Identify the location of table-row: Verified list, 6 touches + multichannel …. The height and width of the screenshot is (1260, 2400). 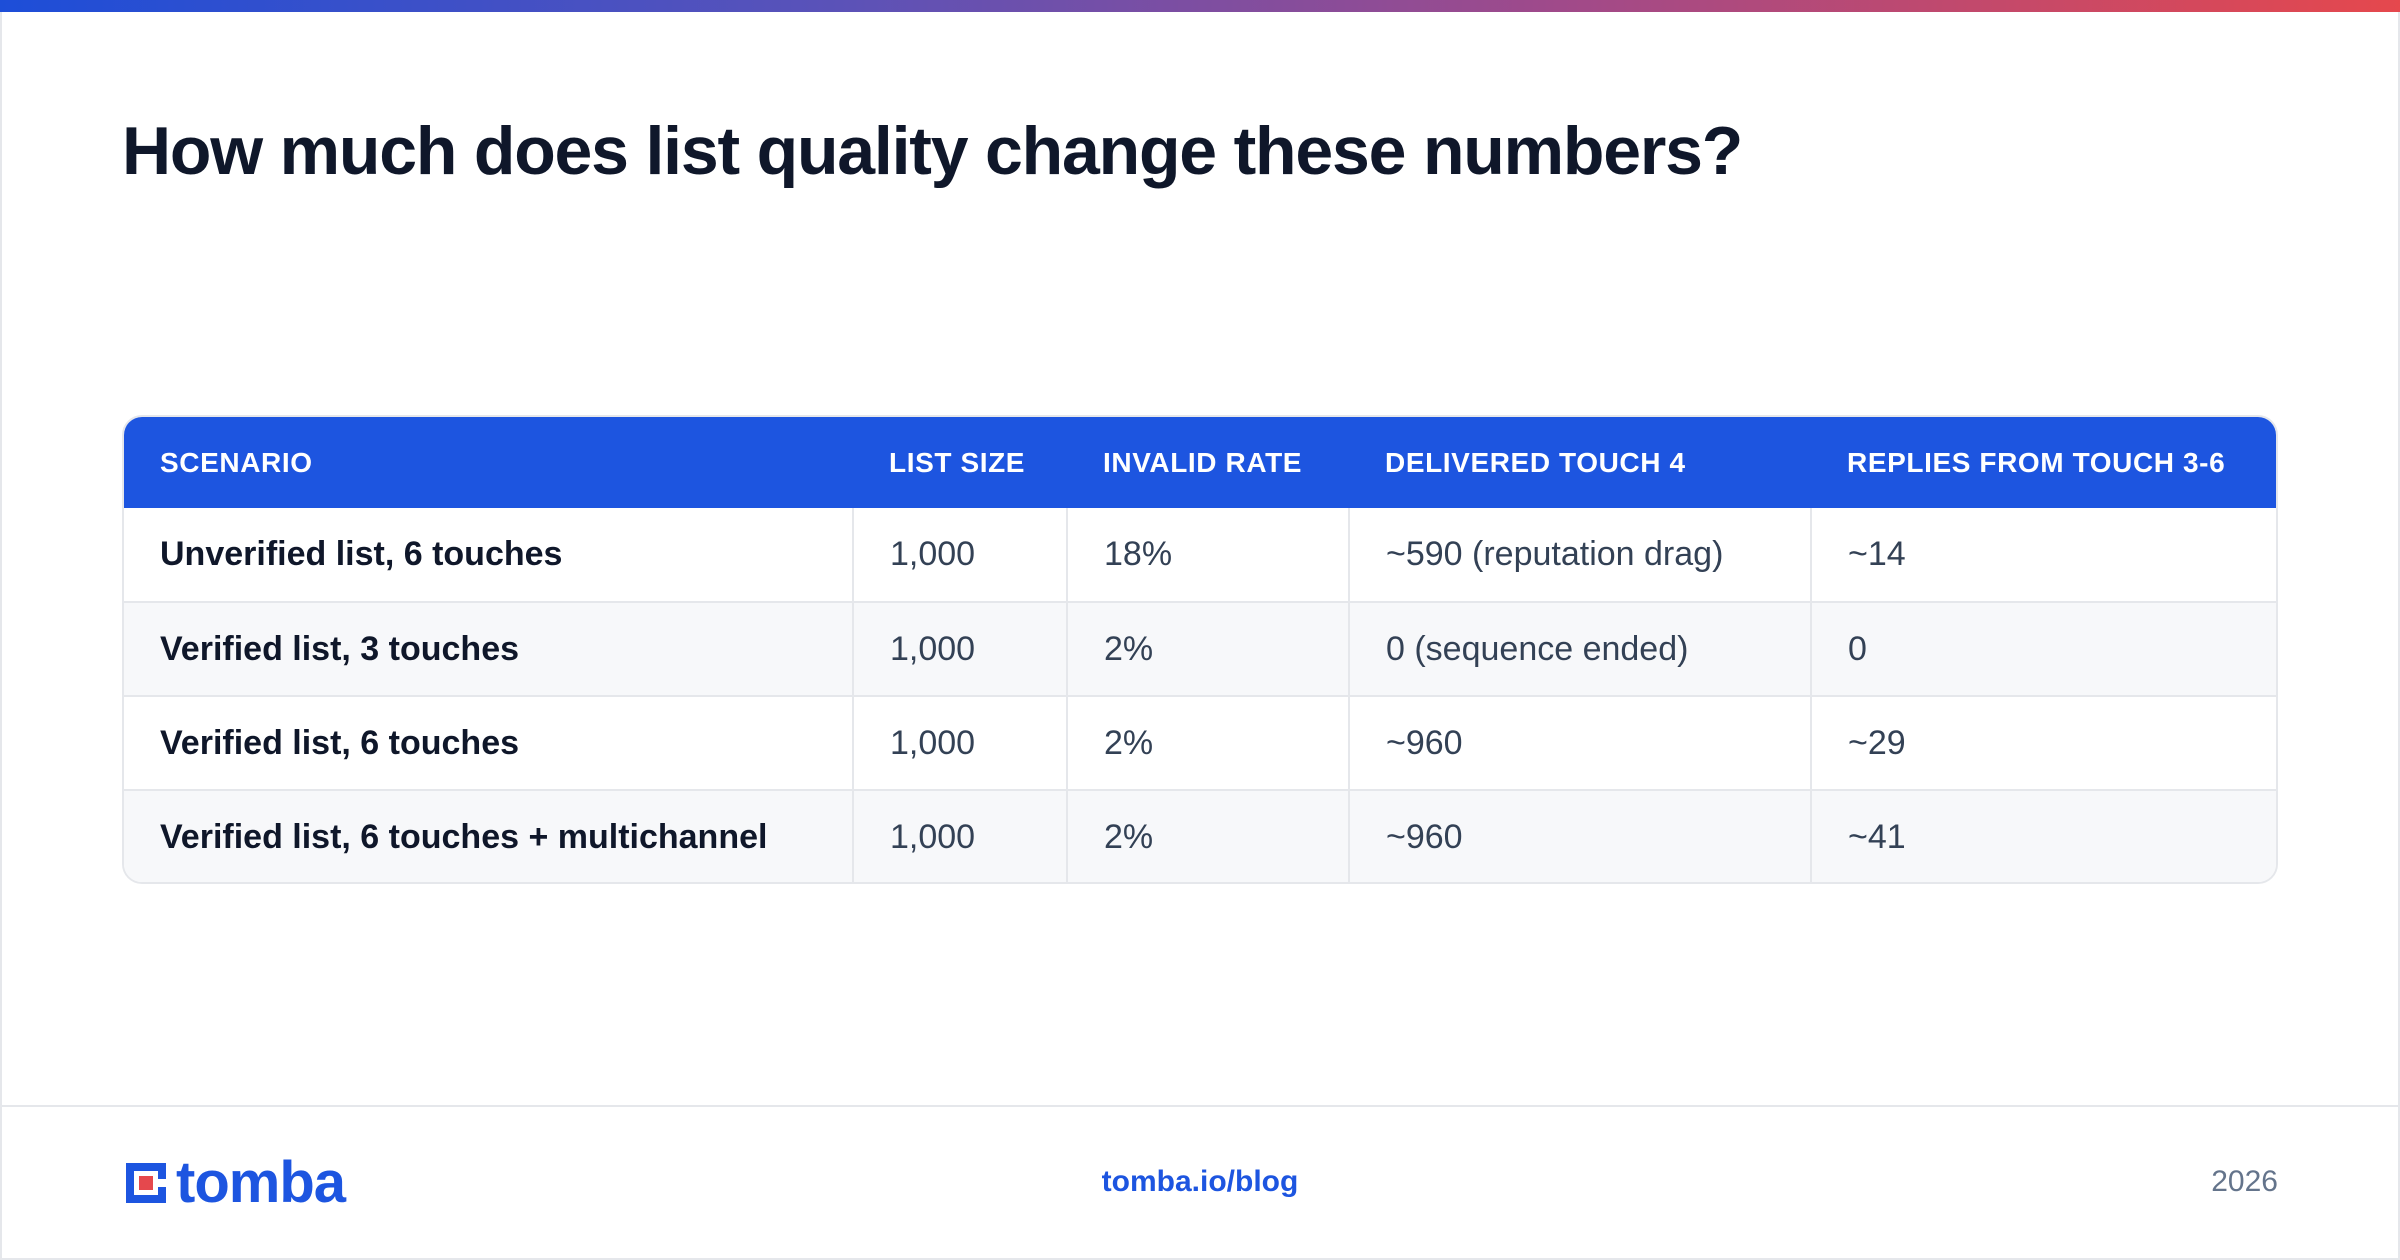
(1200, 835).